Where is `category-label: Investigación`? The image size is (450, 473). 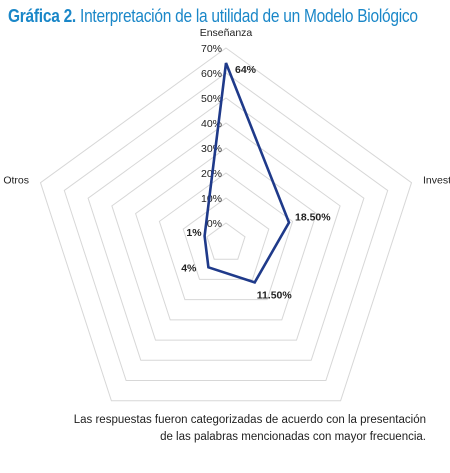
category-label: Investigación is located at coordinates (436, 181).